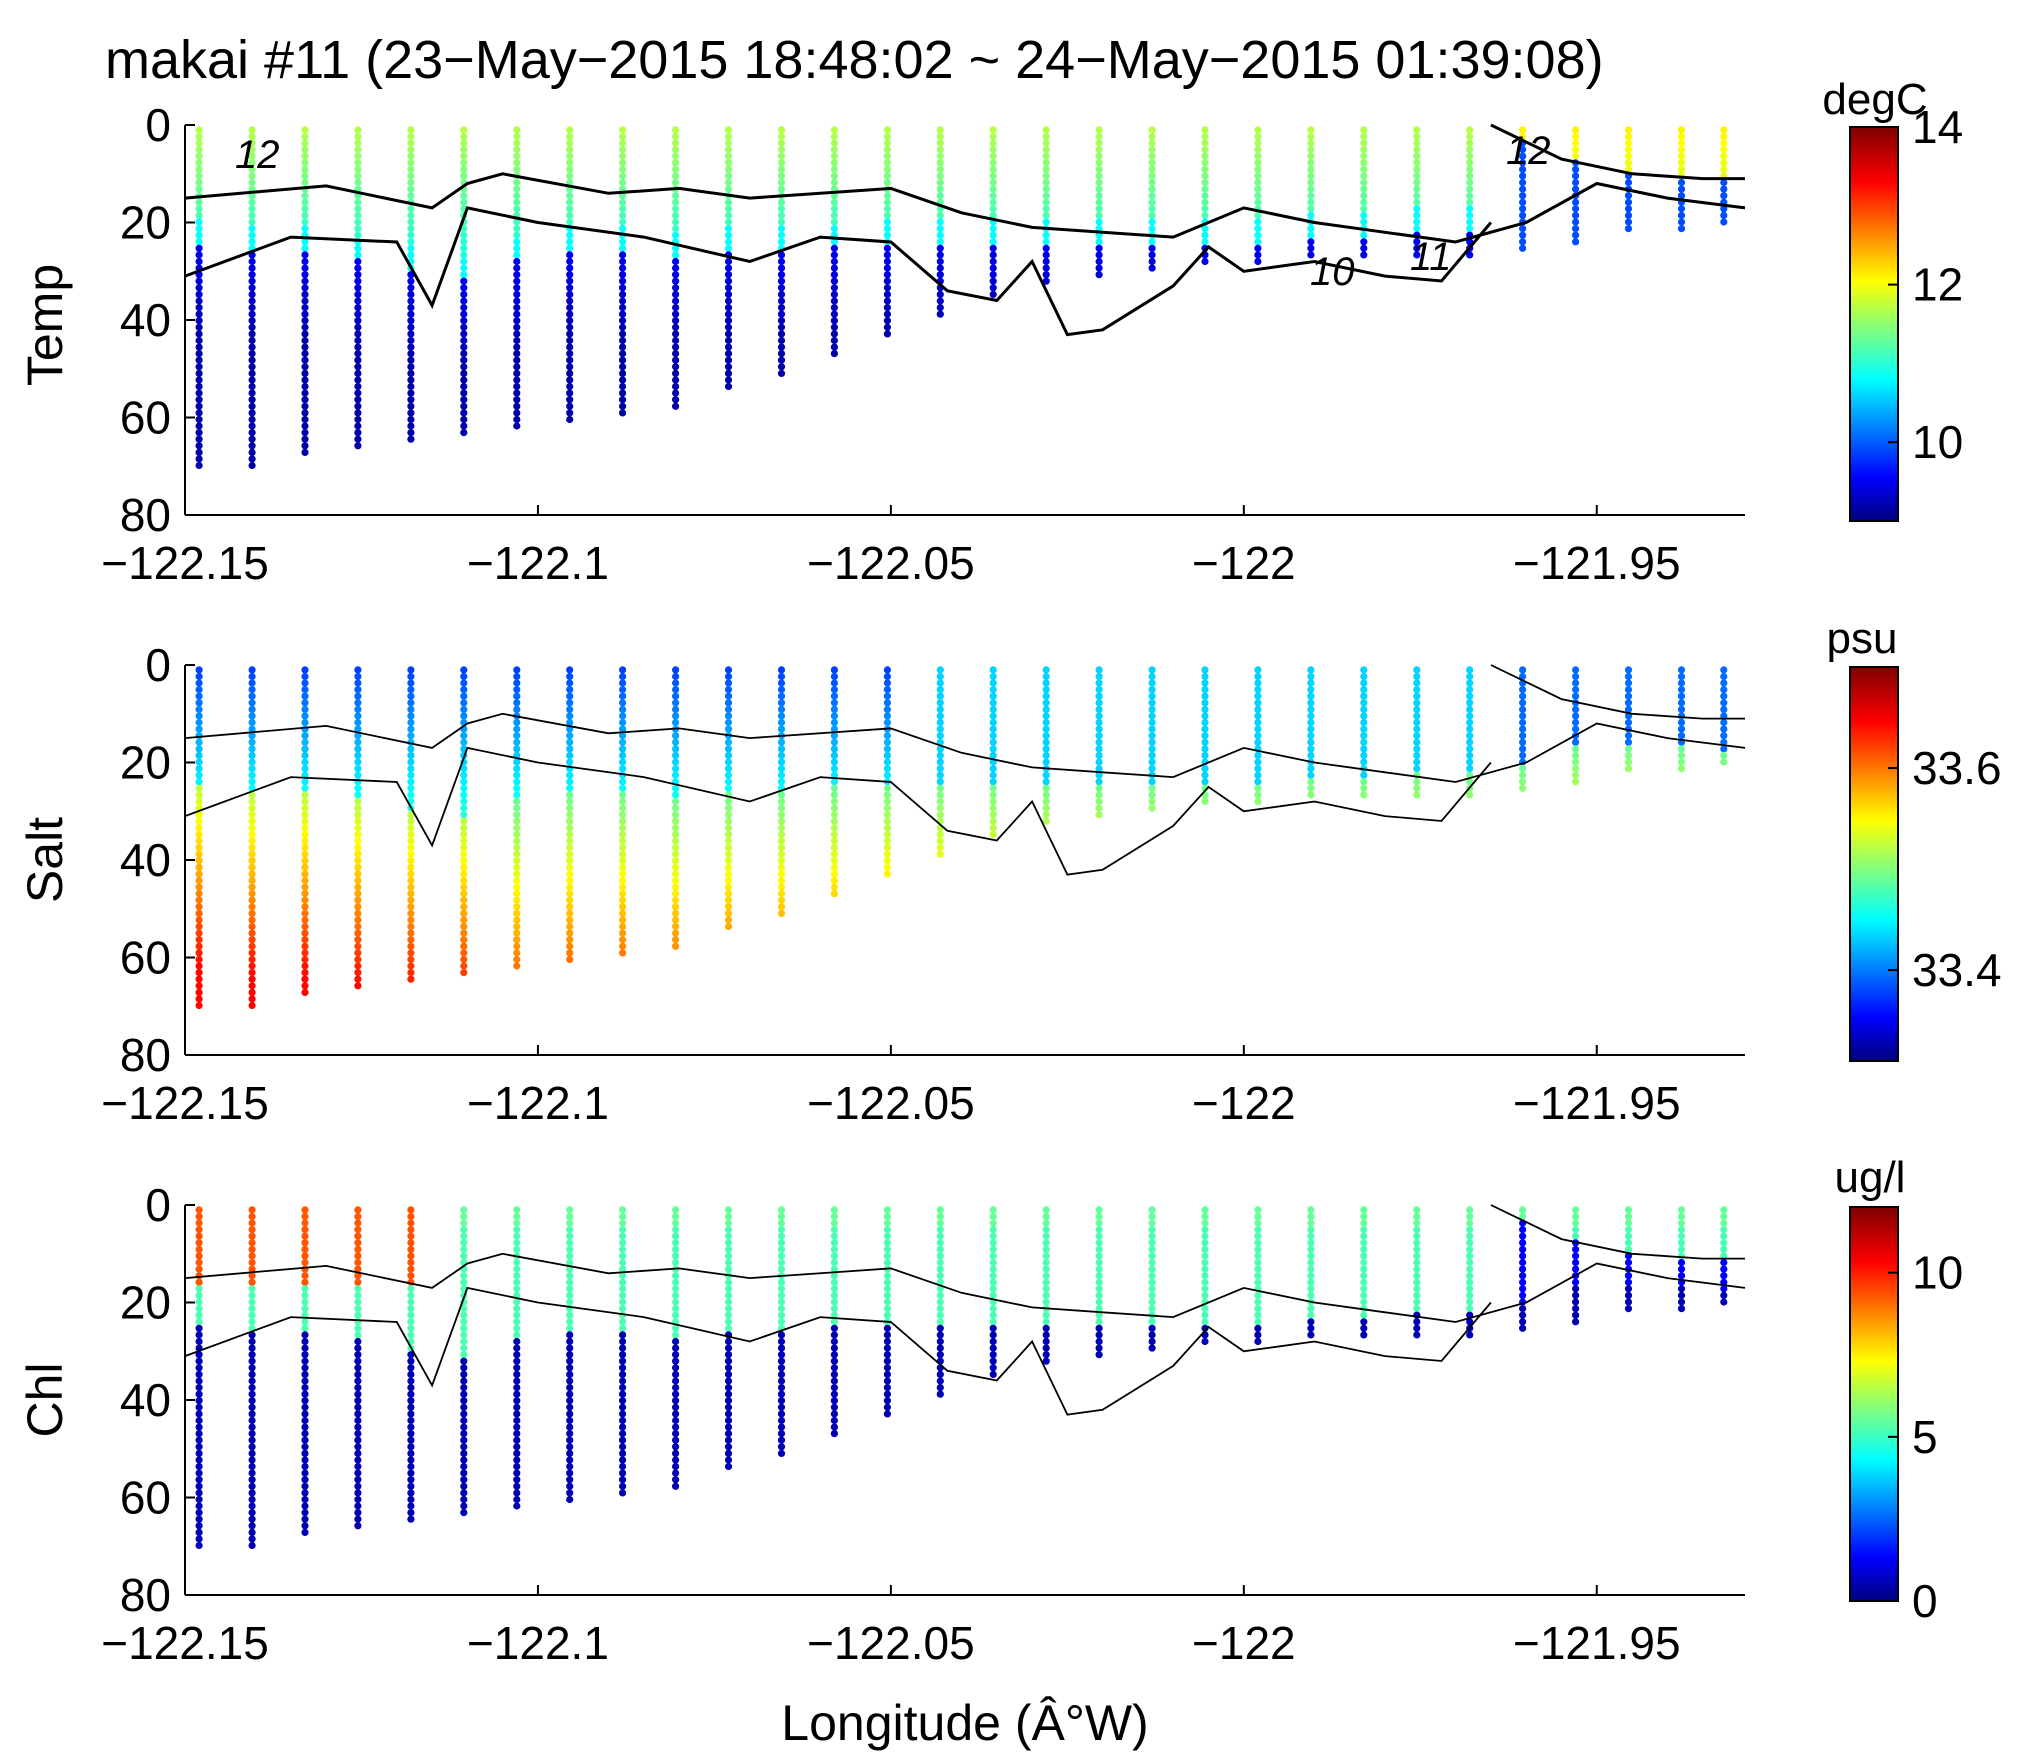 Image resolution: width=2029 pixels, height=1758 pixels. Describe the element at coordinates (1617, 152) in the screenshot. I see `contour-line-surface-isotherm` at that location.